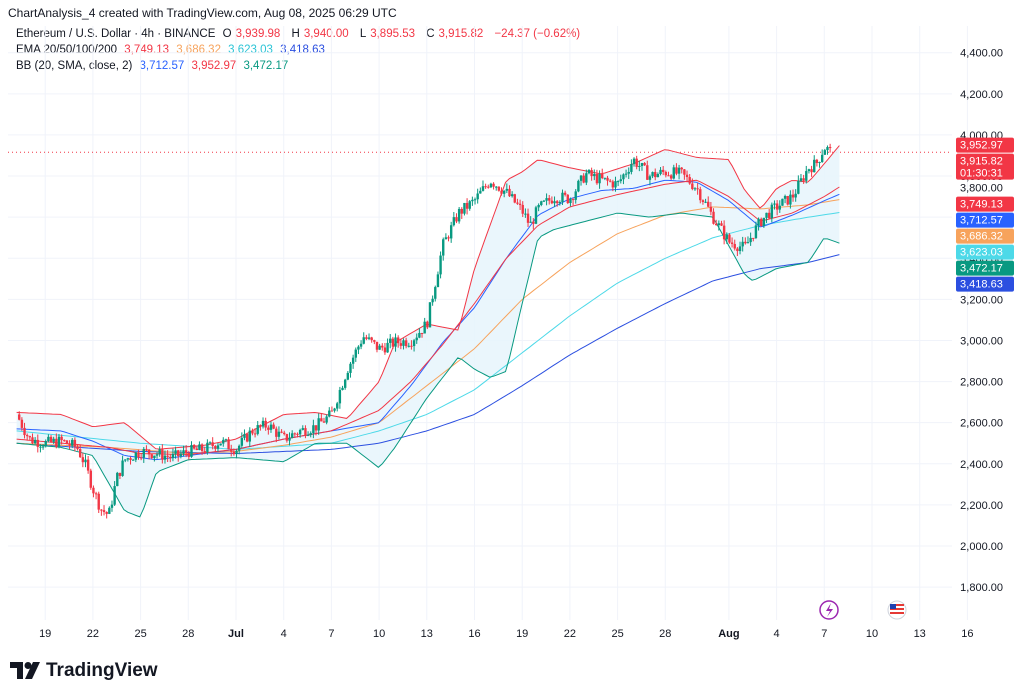  Describe the element at coordinates (45, 634) in the screenshot. I see `time-tick-label: 19` at that location.